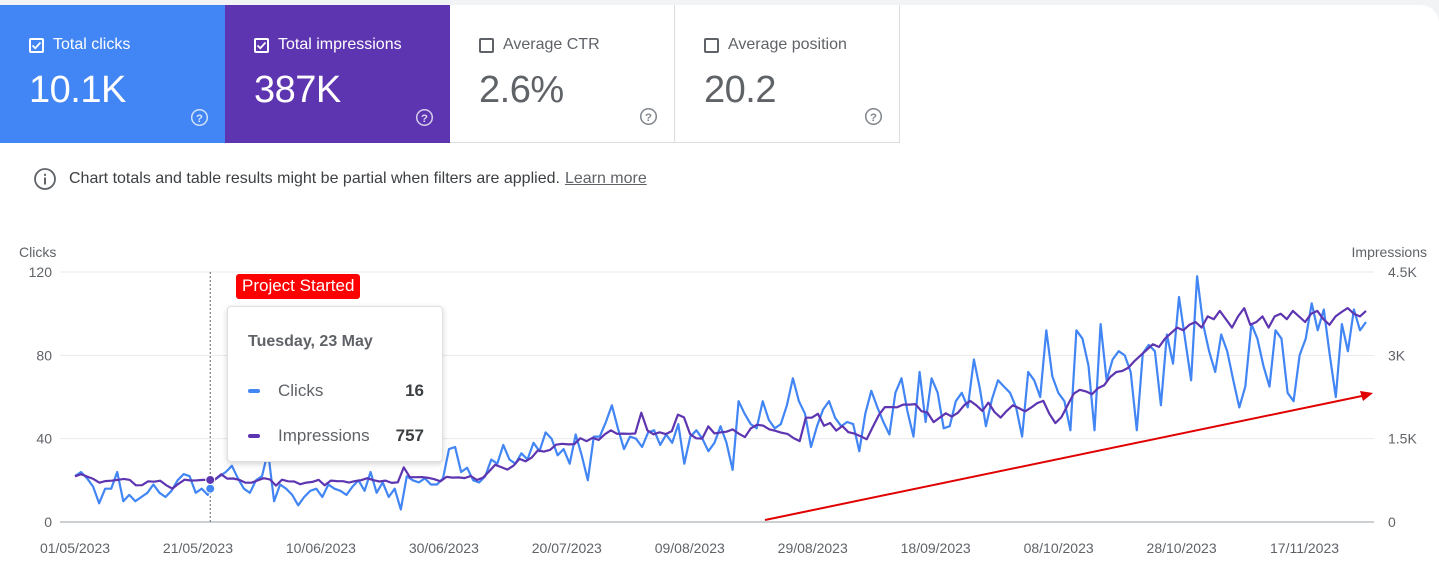 The image size is (1439, 577). Describe the element at coordinates (1389, 252) in the screenshot. I see `y-right-axis-label: Impressions` at that location.